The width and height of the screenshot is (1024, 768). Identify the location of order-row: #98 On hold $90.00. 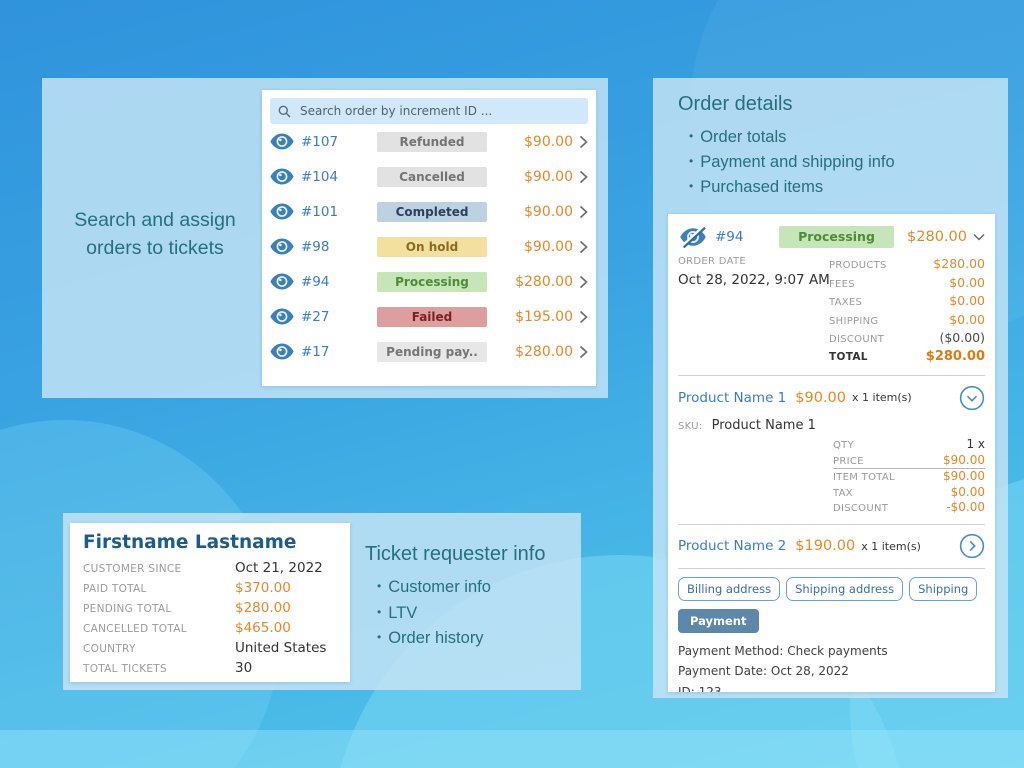
(429, 246).